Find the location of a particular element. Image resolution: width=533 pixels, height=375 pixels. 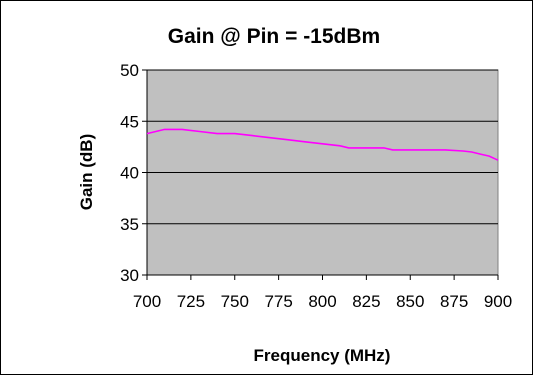

y-tick-labels: 30 35 40 45 50 is located at coordinates (129, 173).